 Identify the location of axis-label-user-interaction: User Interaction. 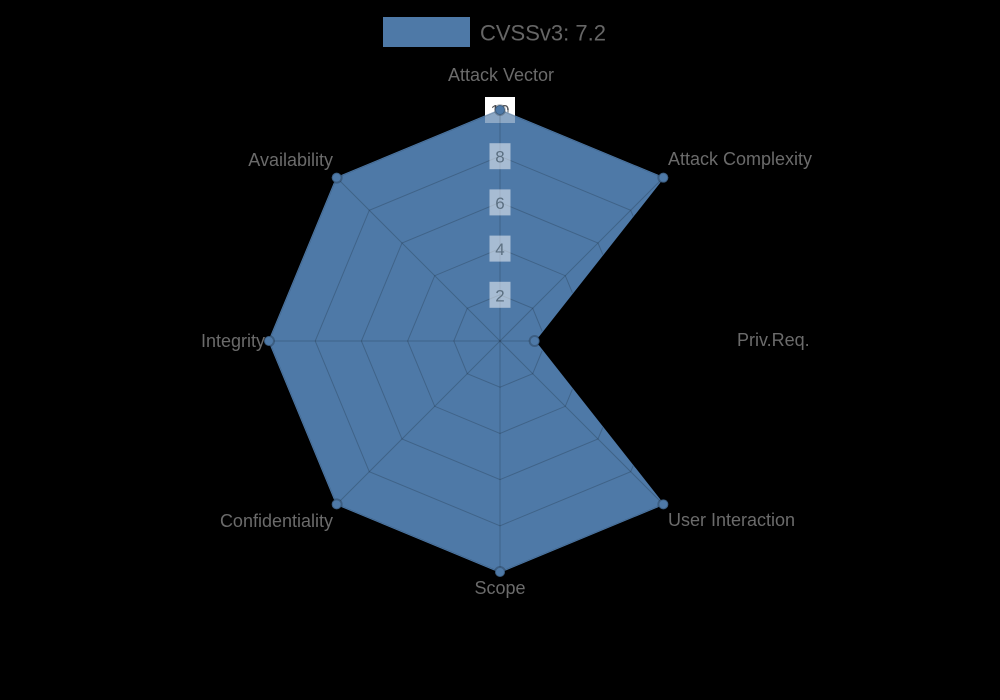
(731, 520).